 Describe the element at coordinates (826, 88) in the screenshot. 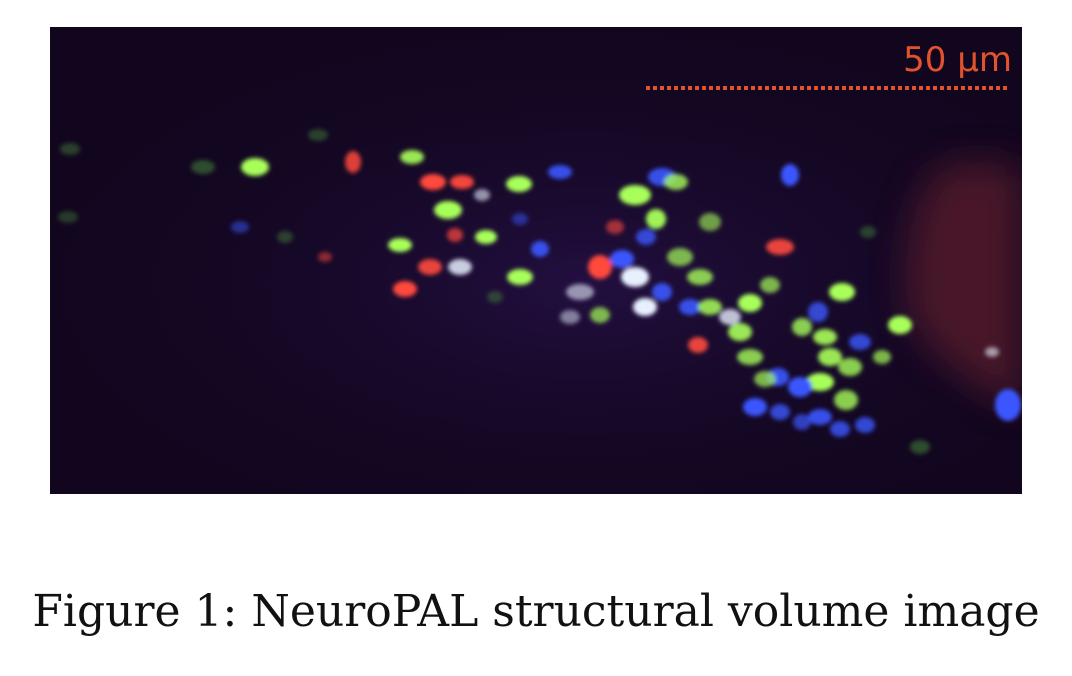

I see `scale-bar` at that location.